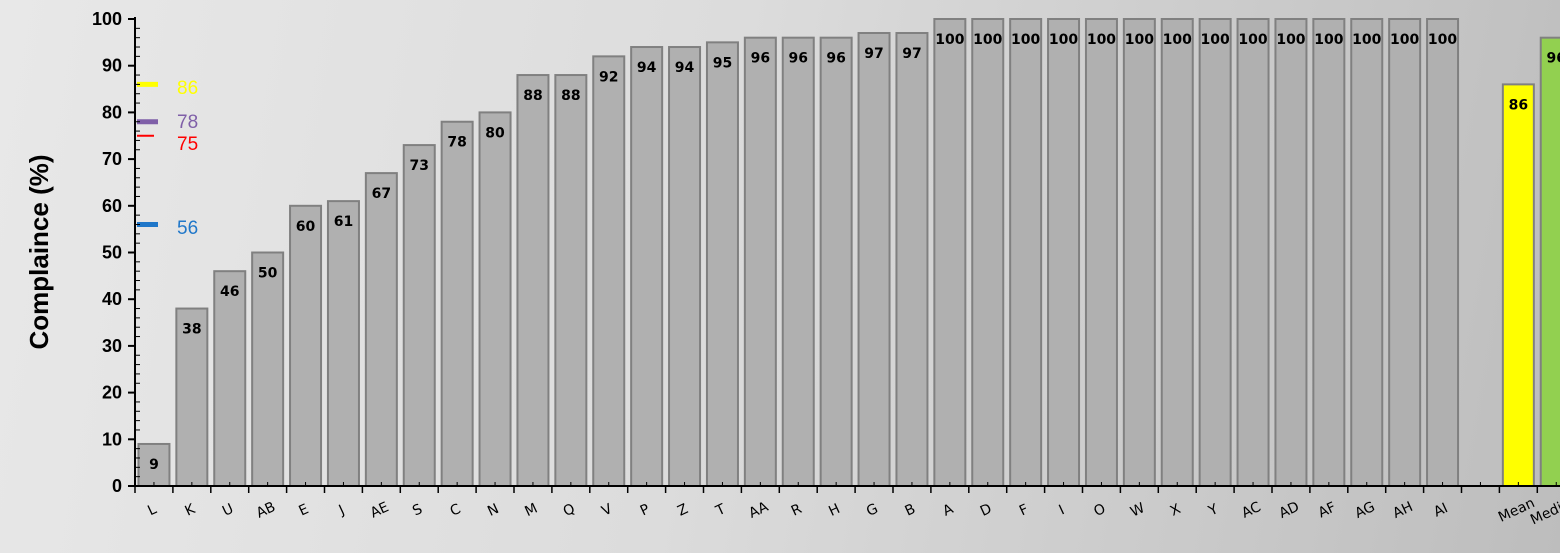 The height and width of the screenshot is (553, 1560). Describe the element at coordinates (228, 510) in the screenshot. I see `x-tick-label: U` at that location.